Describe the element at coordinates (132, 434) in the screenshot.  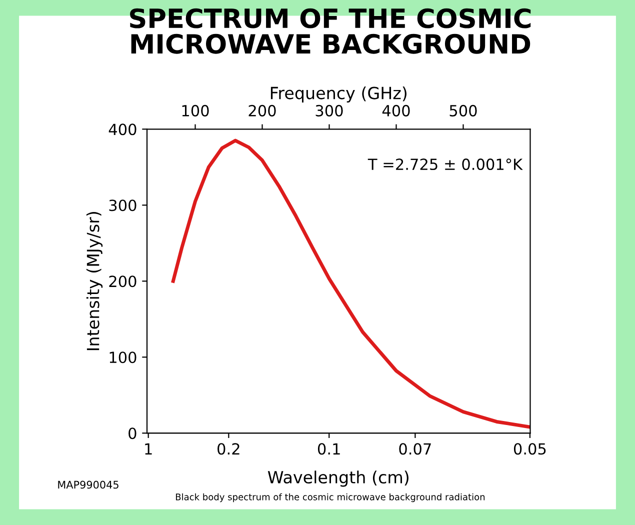
I see `y-tick-label: 0` at that location.